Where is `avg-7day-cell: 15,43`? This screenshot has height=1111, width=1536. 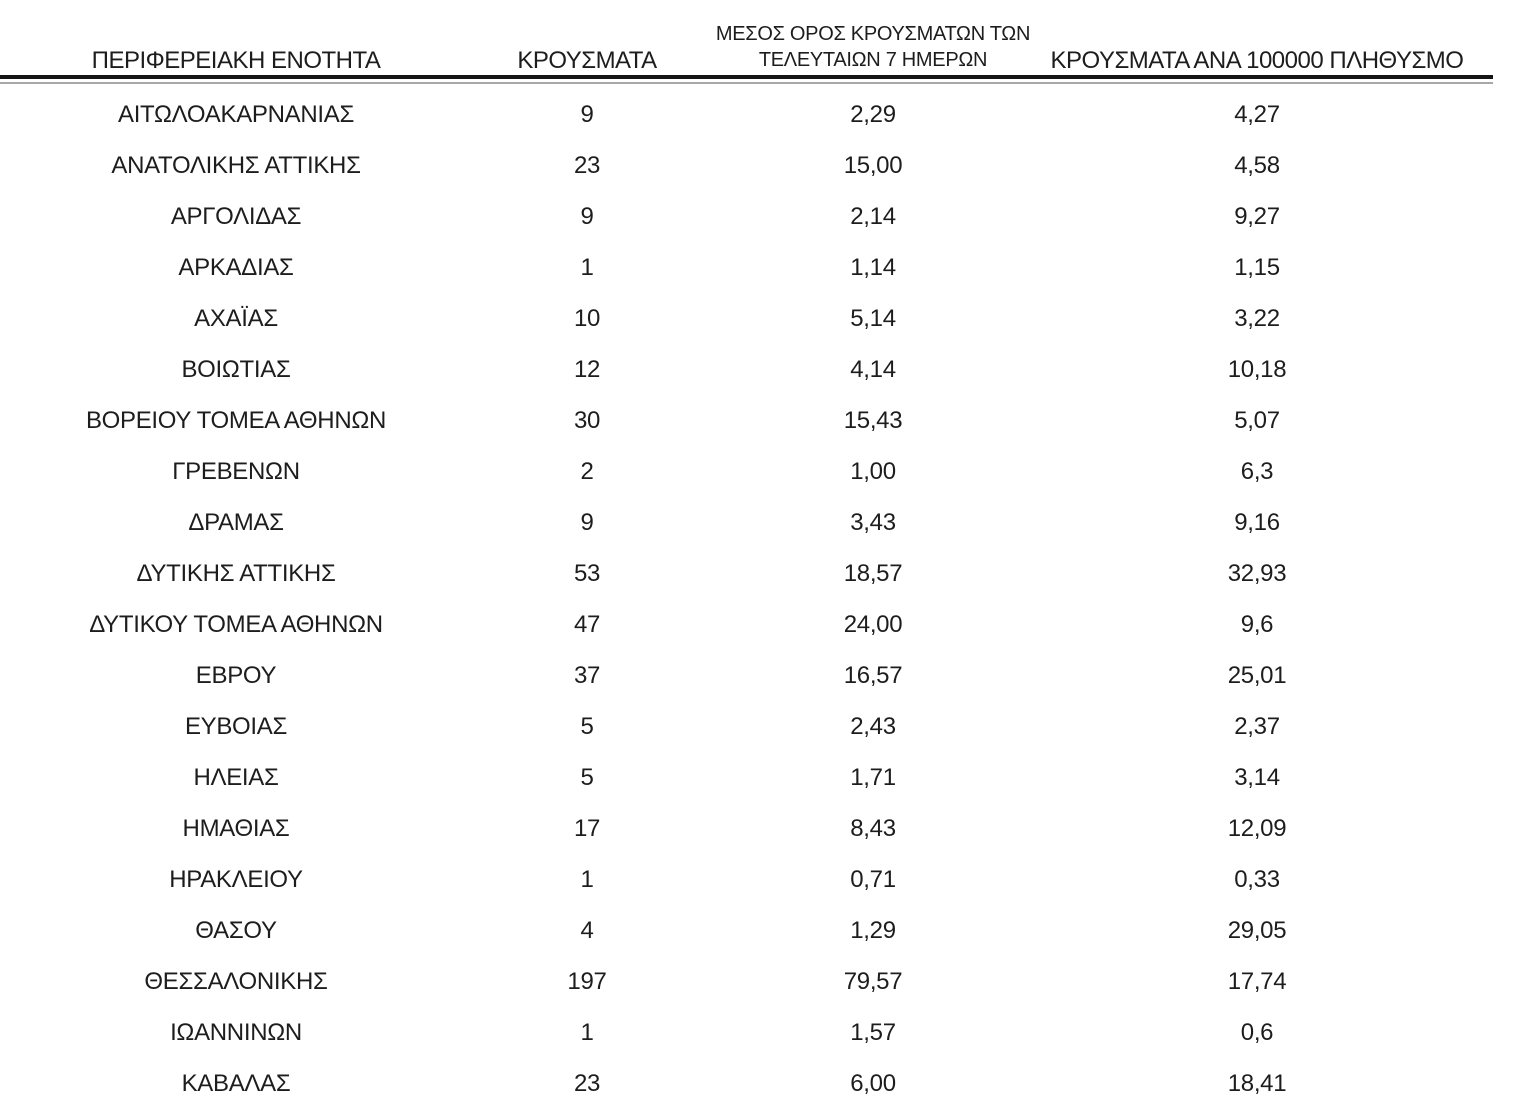
avg-7day-cell: 15,43 is located at coordinates (873, 420).